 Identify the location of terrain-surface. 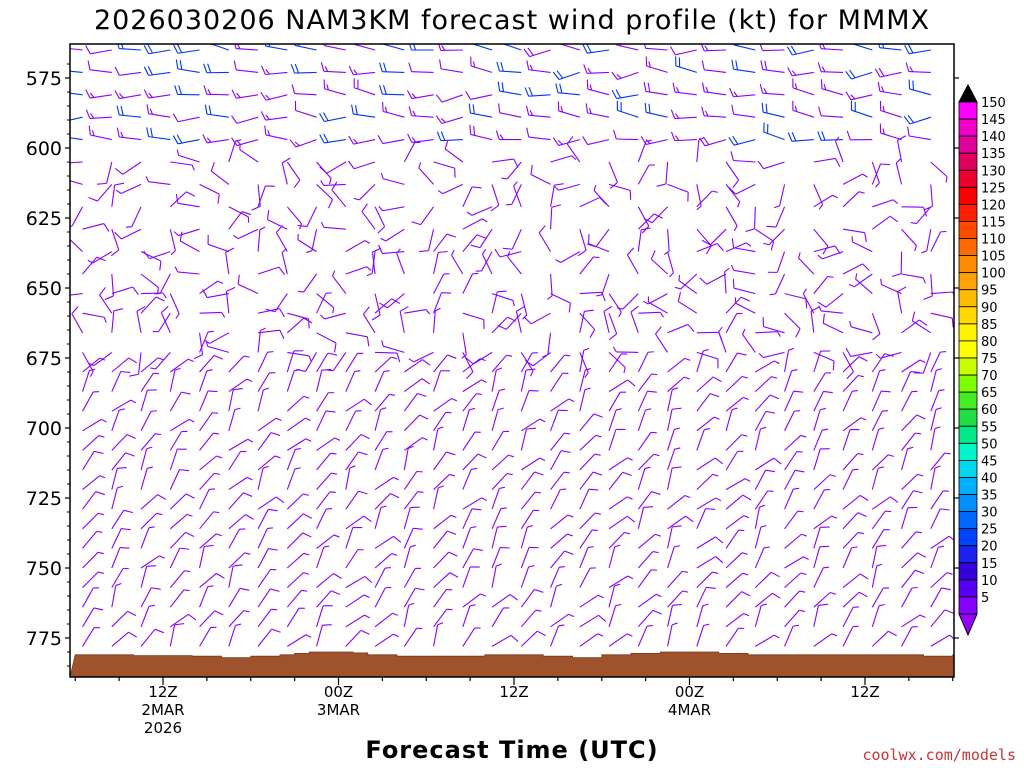
(512, 664).